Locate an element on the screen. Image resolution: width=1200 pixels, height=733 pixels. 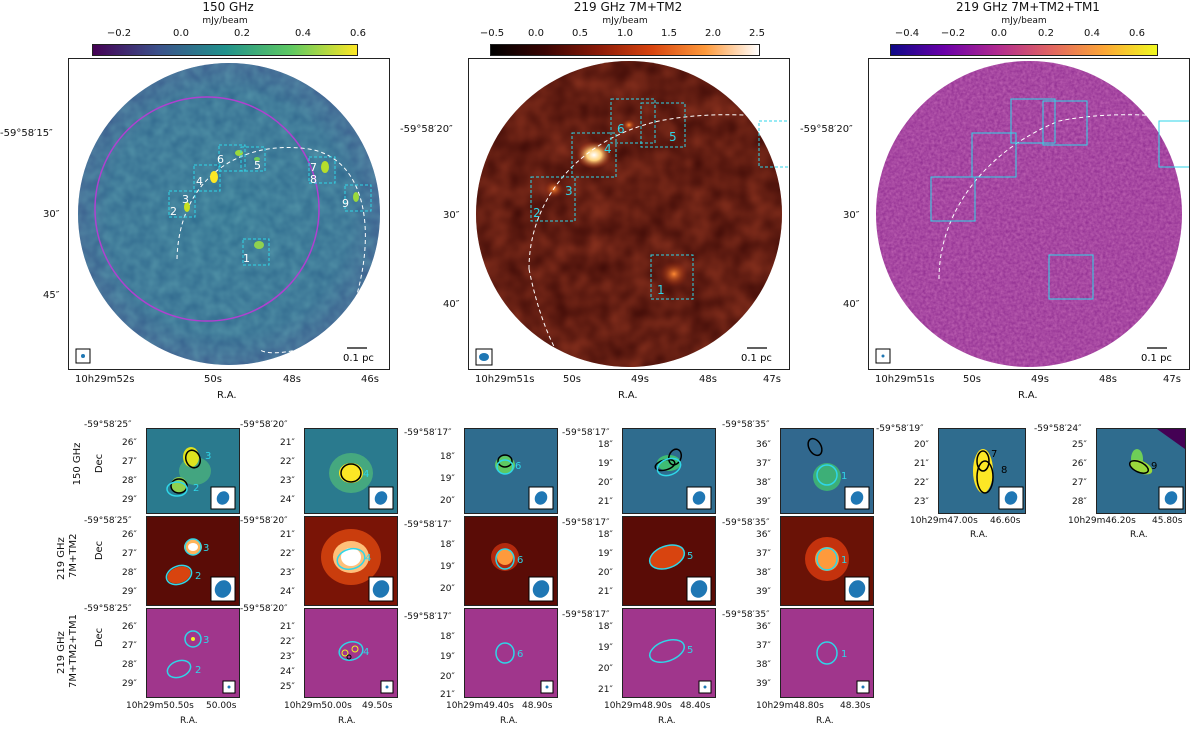
sky-map: 0.1 pc is located at coordinates (1032, 214).